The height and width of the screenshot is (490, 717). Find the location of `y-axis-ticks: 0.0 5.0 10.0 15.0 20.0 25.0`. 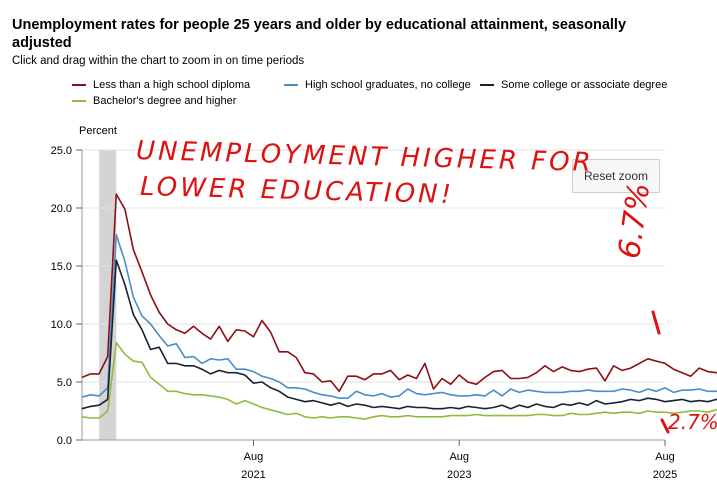

y-axis-ticks: 0.0 5.0 10.0 15.0 20.0 25.0 is located at coordinates (66, 296).